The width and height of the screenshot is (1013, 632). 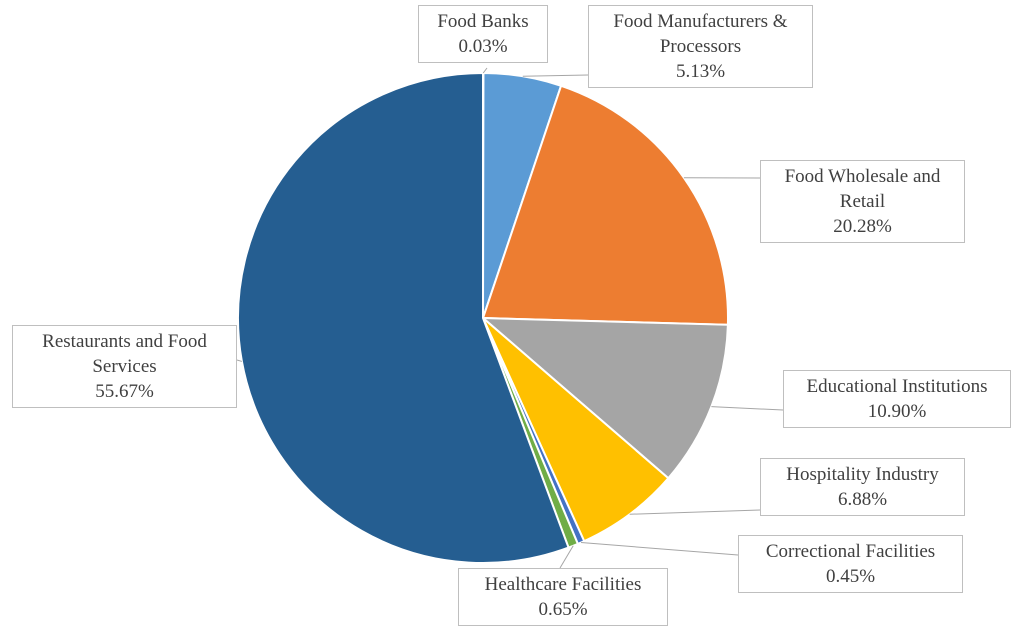 I want to click on value-label: 20.28%, so click(x=862, y=226).